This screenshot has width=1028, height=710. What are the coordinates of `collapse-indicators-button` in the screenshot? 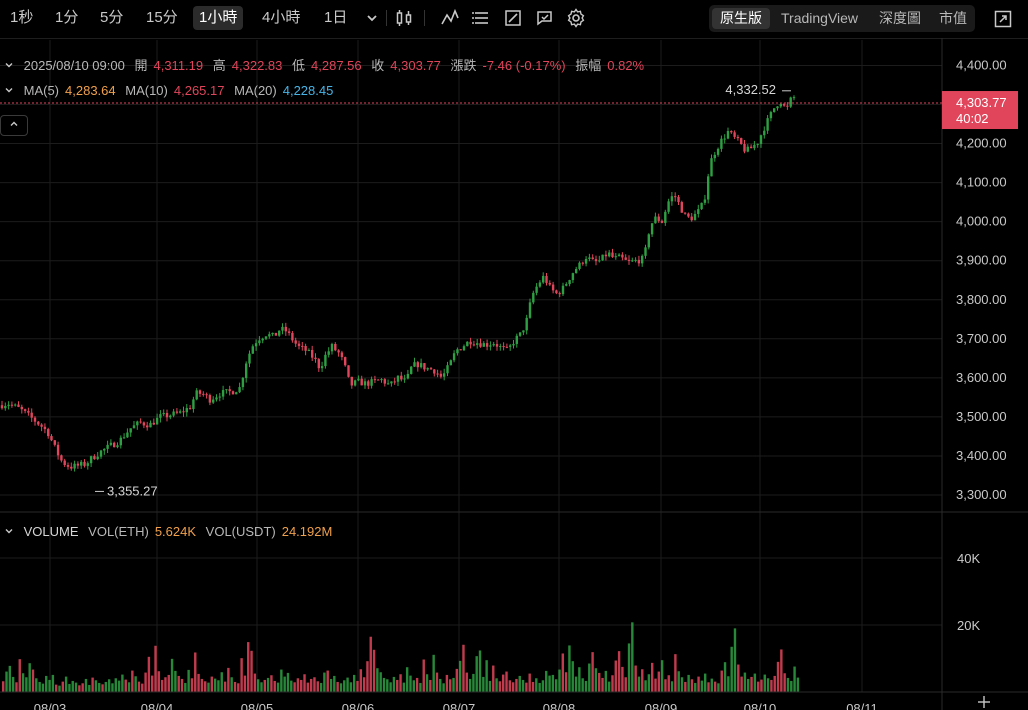 It's located at (14, 125).